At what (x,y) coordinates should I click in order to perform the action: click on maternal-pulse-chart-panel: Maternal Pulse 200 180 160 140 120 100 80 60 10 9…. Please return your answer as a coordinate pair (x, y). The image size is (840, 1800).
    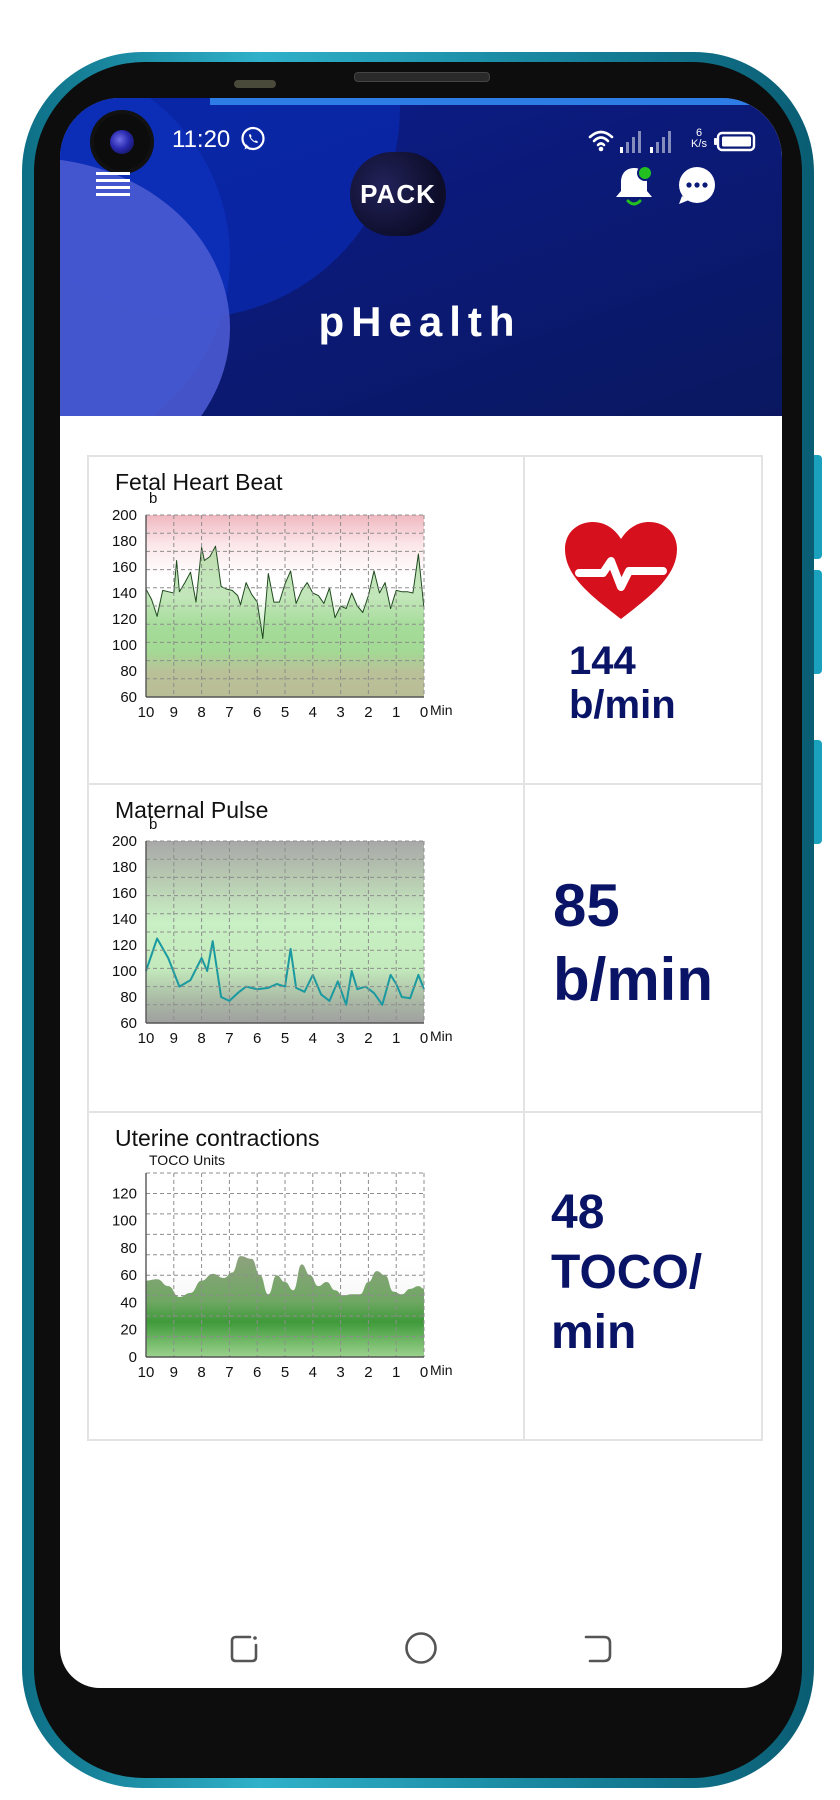
    Looking at the image, I should click on (306, 948).